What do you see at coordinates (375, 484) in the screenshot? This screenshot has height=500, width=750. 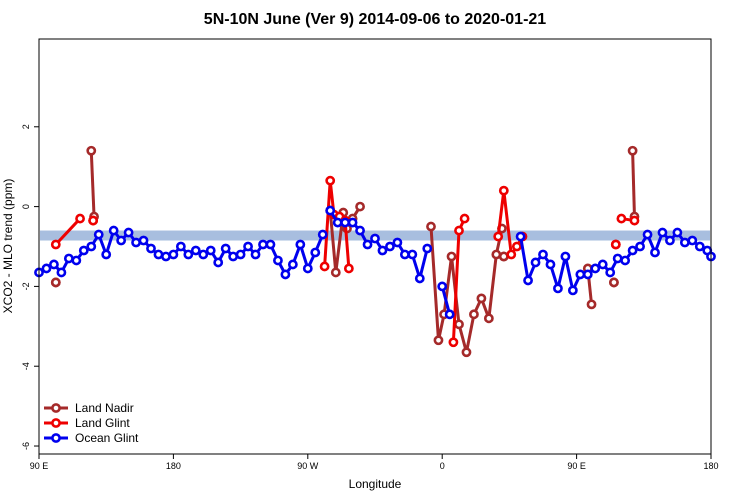 I see `x-axis-label: Longitude` at bounding box center [375, 484].